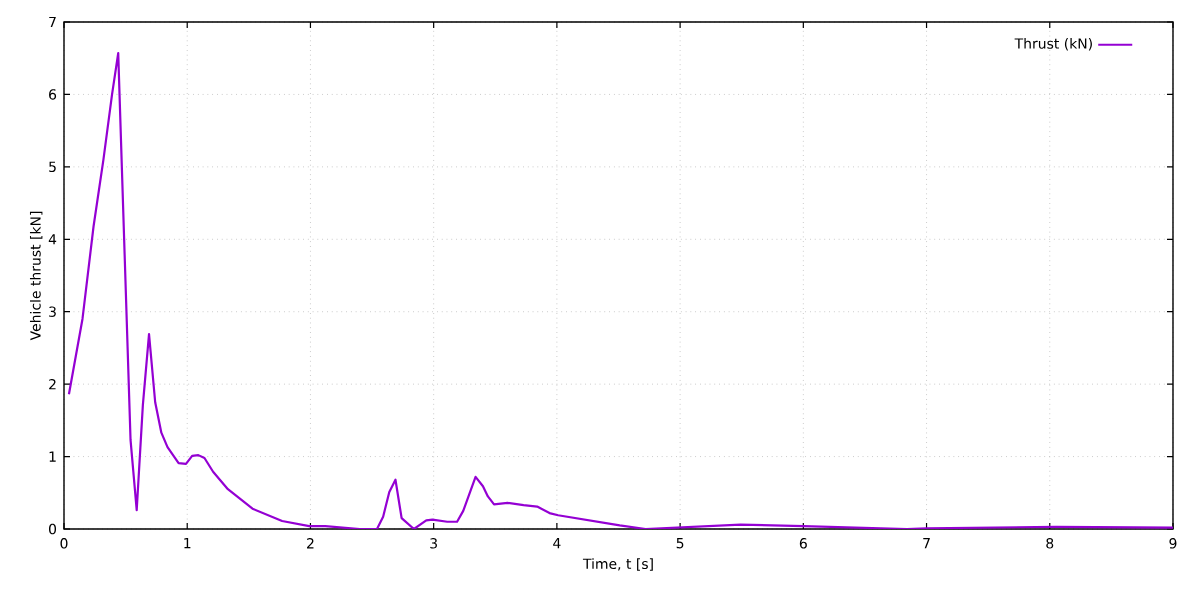 Image resolution: width=1200 pixels, height=600 pixels. I want to click on y-tick-label: 4, so click(52, 239).